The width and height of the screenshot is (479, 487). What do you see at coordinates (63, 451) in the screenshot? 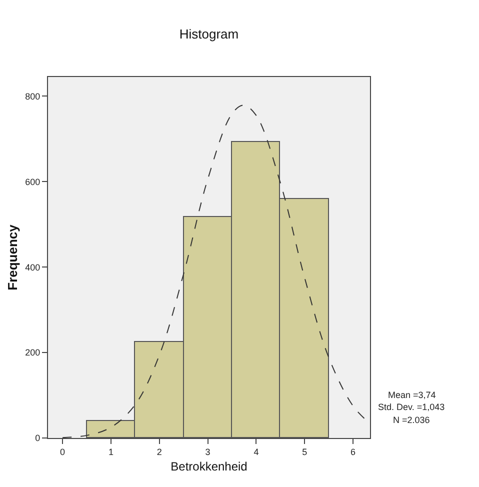
I see `x-tick-label: 0` at bounding box center [63, 451].